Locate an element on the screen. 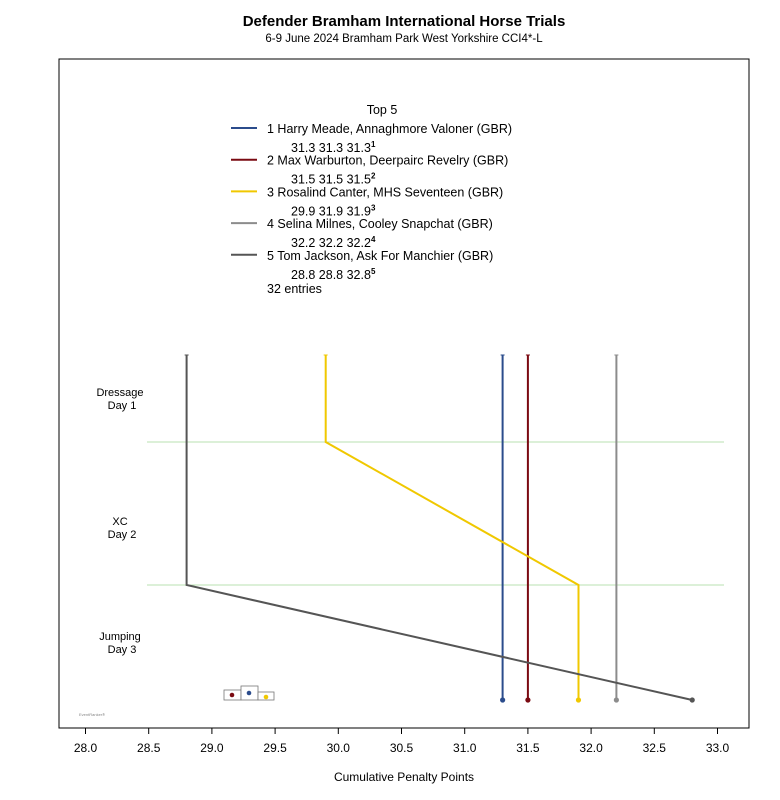  x-tick-label: 32.0 is located at coordinates (591, 748).